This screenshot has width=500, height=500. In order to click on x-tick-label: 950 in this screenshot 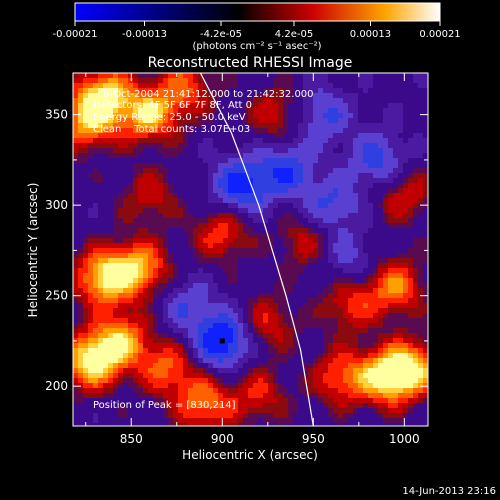, I will do `click(313, 439)`.